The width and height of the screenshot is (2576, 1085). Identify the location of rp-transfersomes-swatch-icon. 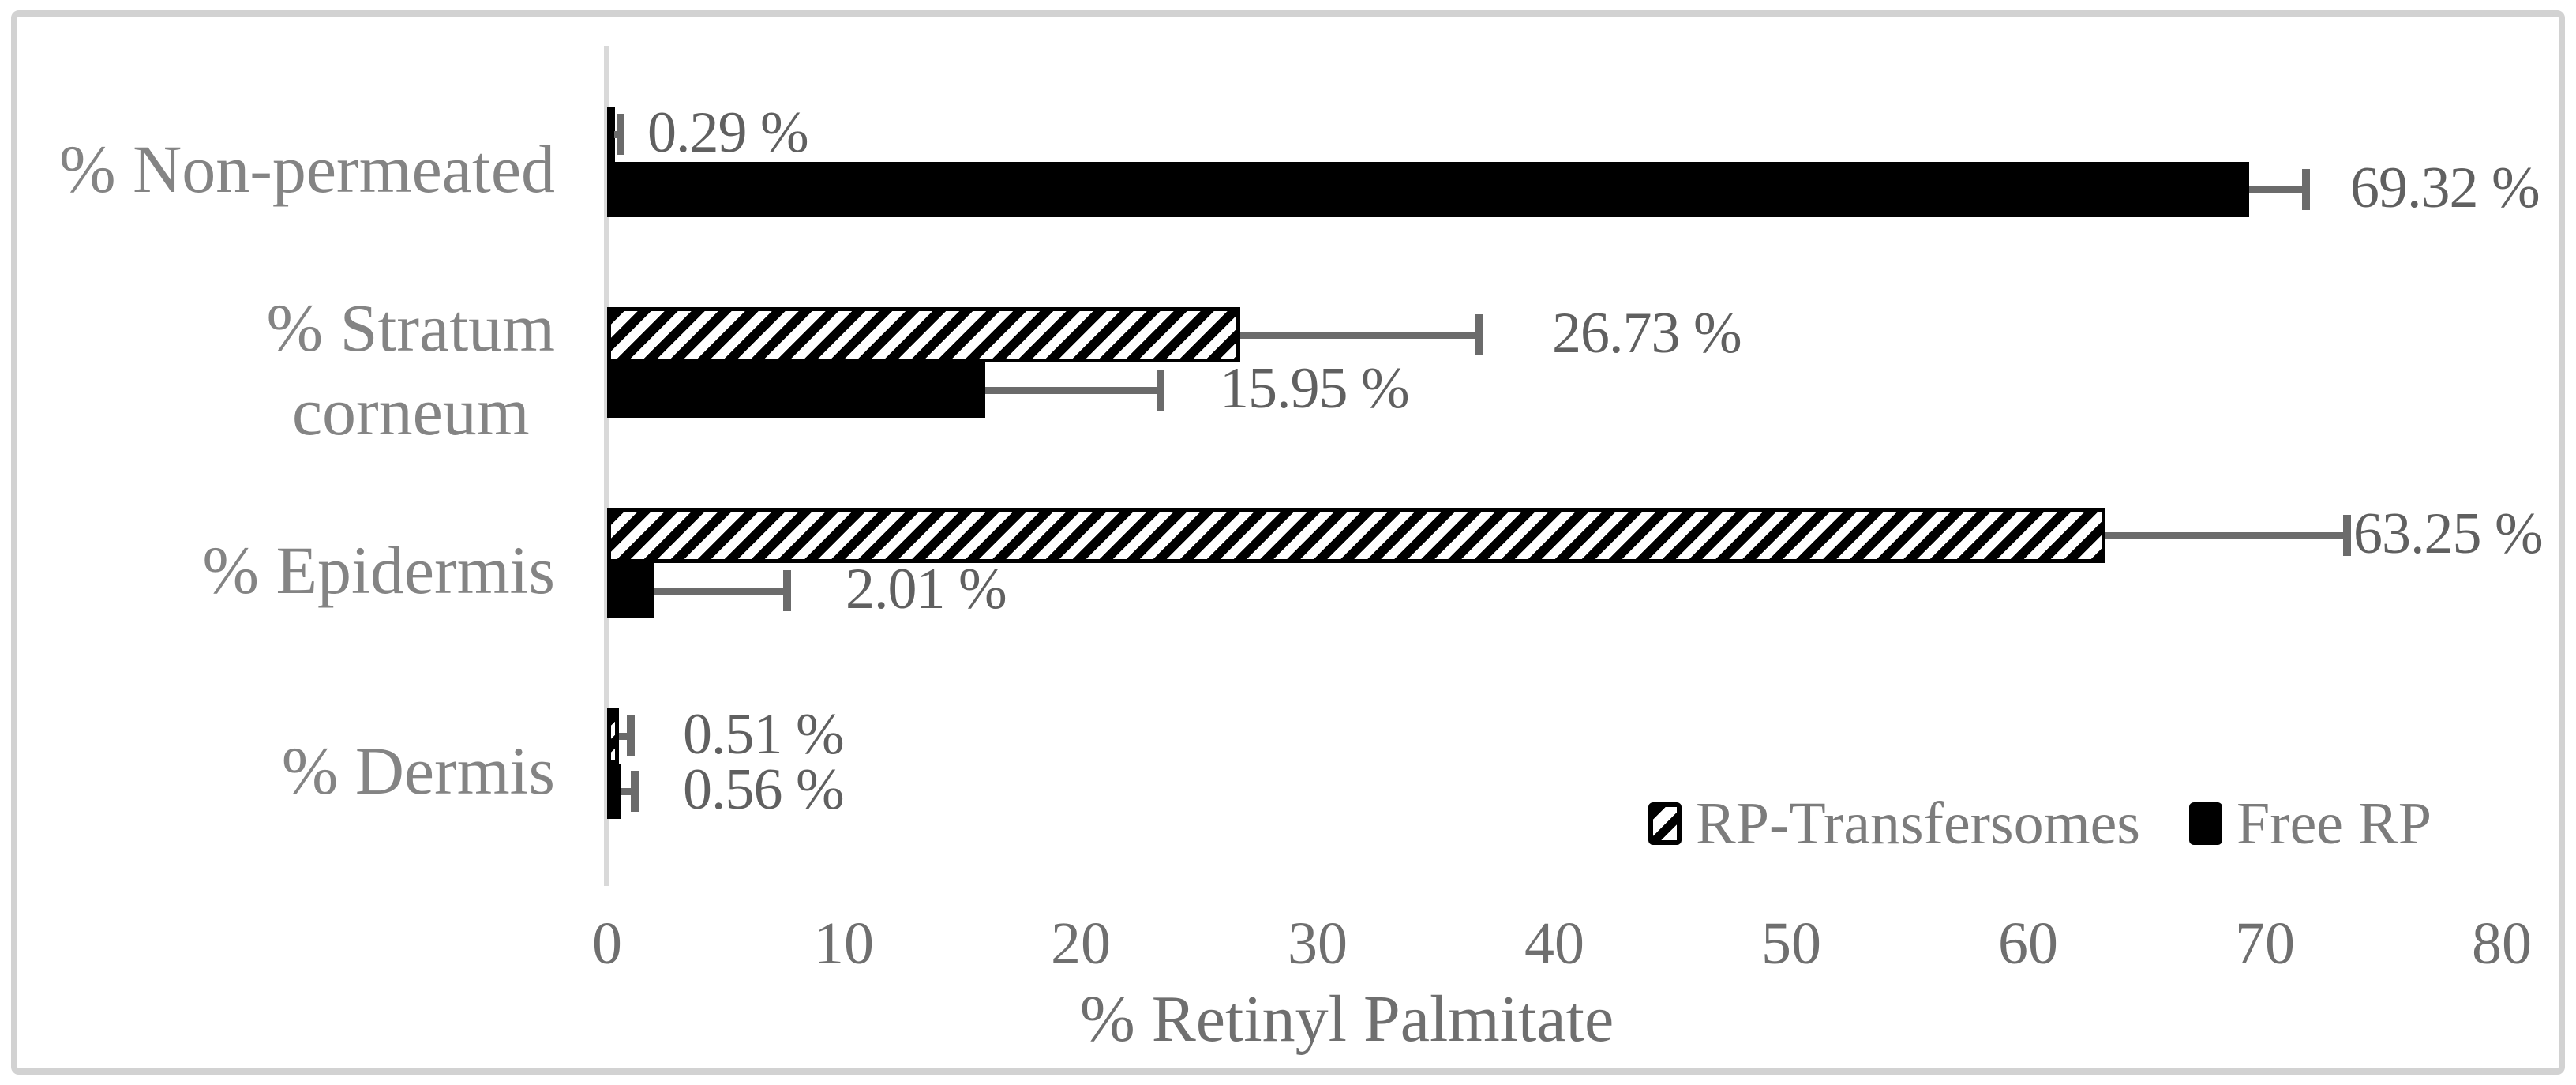
(1665, 823).